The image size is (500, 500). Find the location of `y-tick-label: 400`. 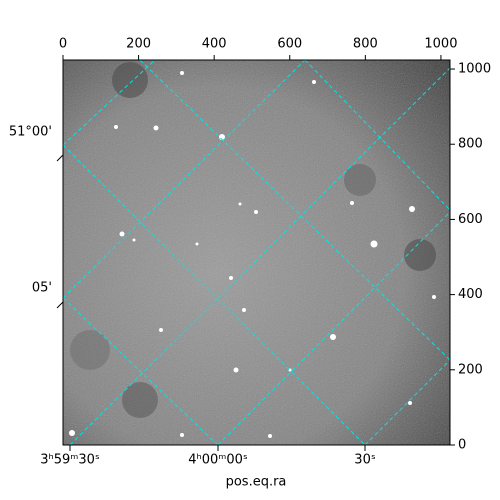

y-tick-label: 400 is located at coordinates (470, 294).